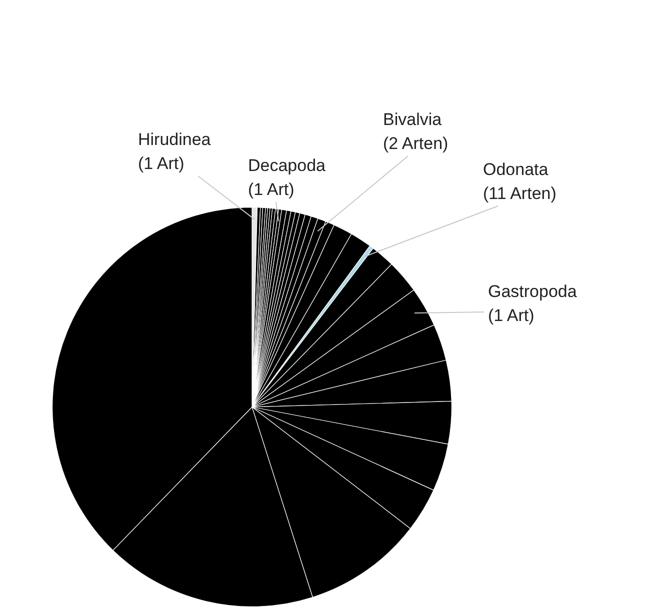 The height and width of the screenshot is (612, 649). What do you see at coordinates (519, 182) in the screenshot?
I see `slice-label: Odonata (11 Arten)` at bounding box center [519, 182].